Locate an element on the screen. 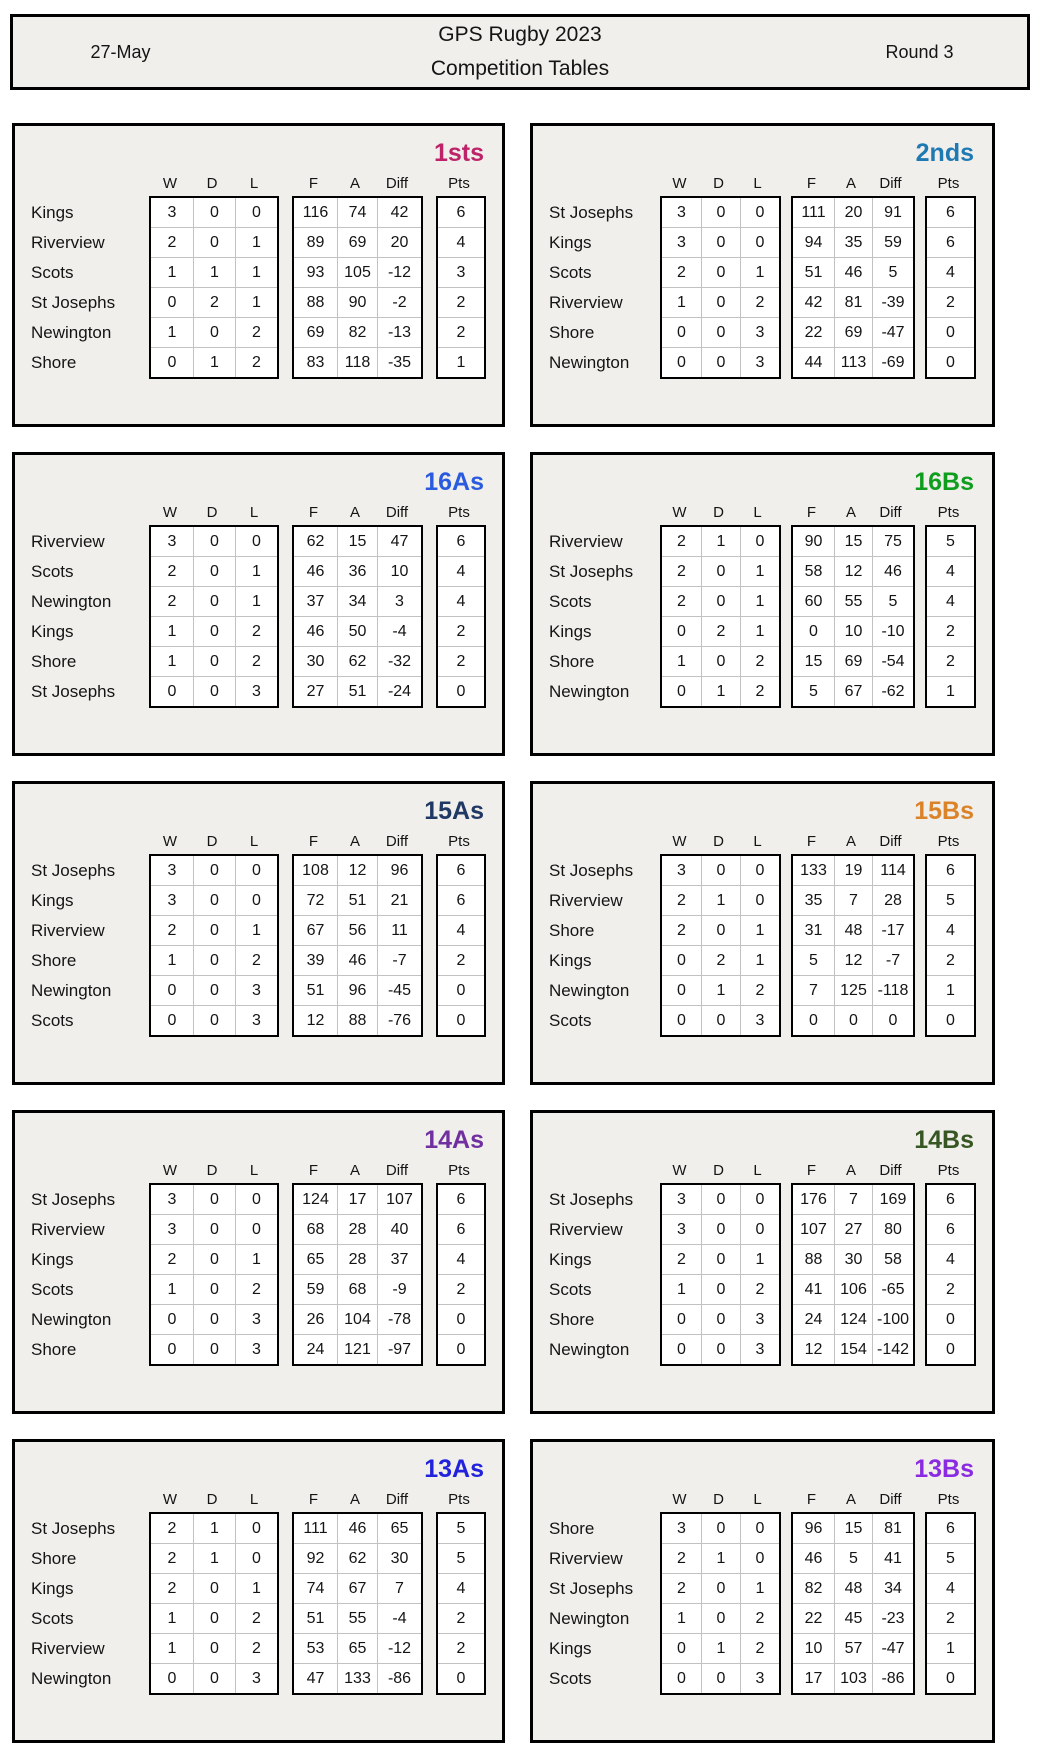 The image size is (1056, 1764). table-row: 5 is located at coordinates (461, 1528).